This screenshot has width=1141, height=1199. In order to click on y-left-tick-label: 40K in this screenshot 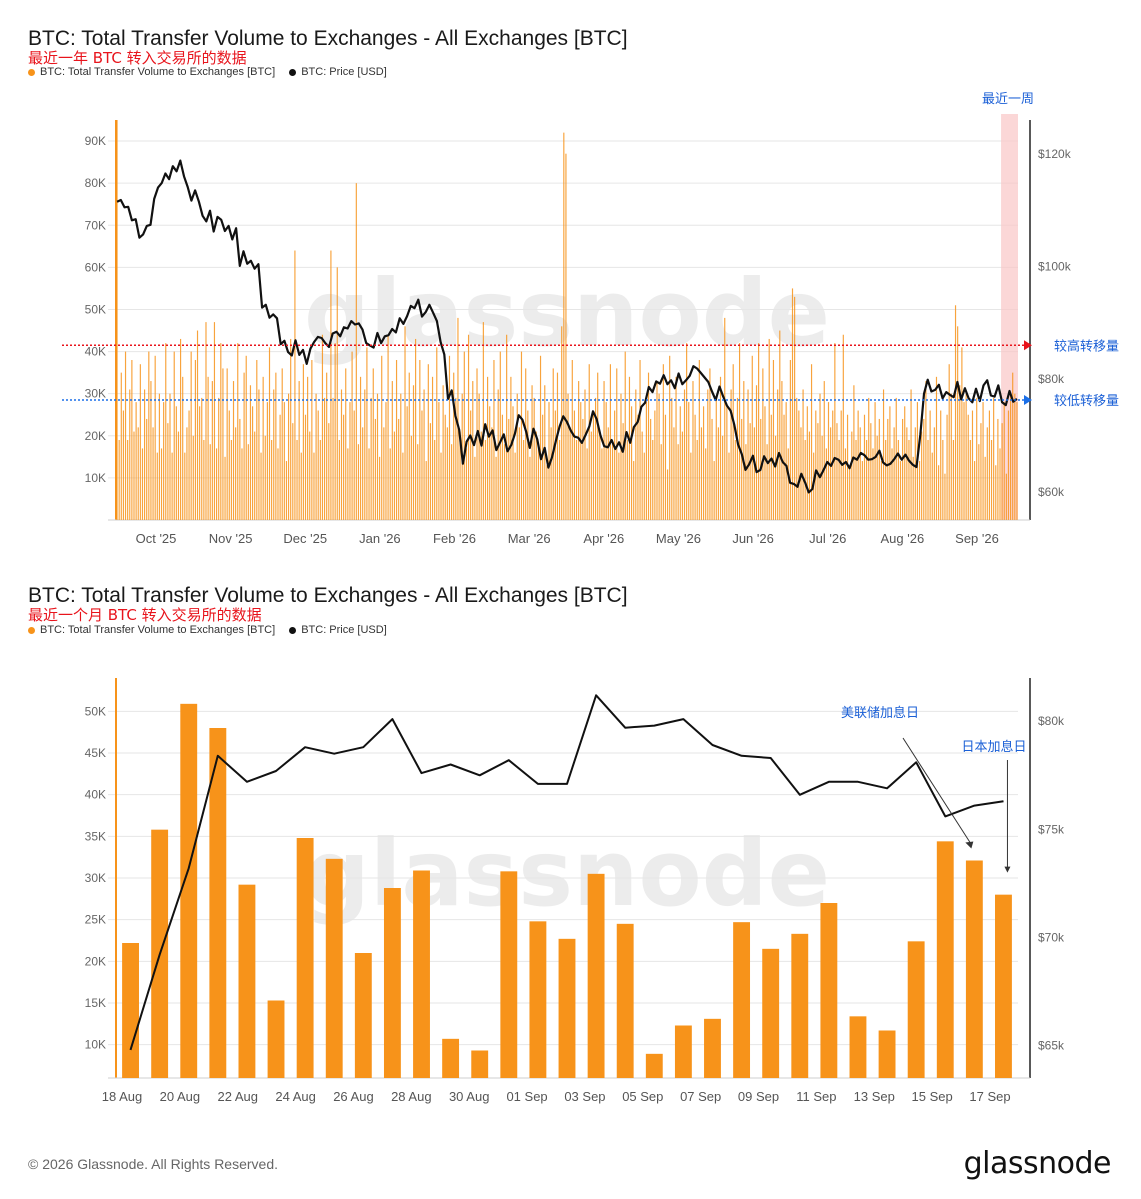, I will do `click(95, 795)`.